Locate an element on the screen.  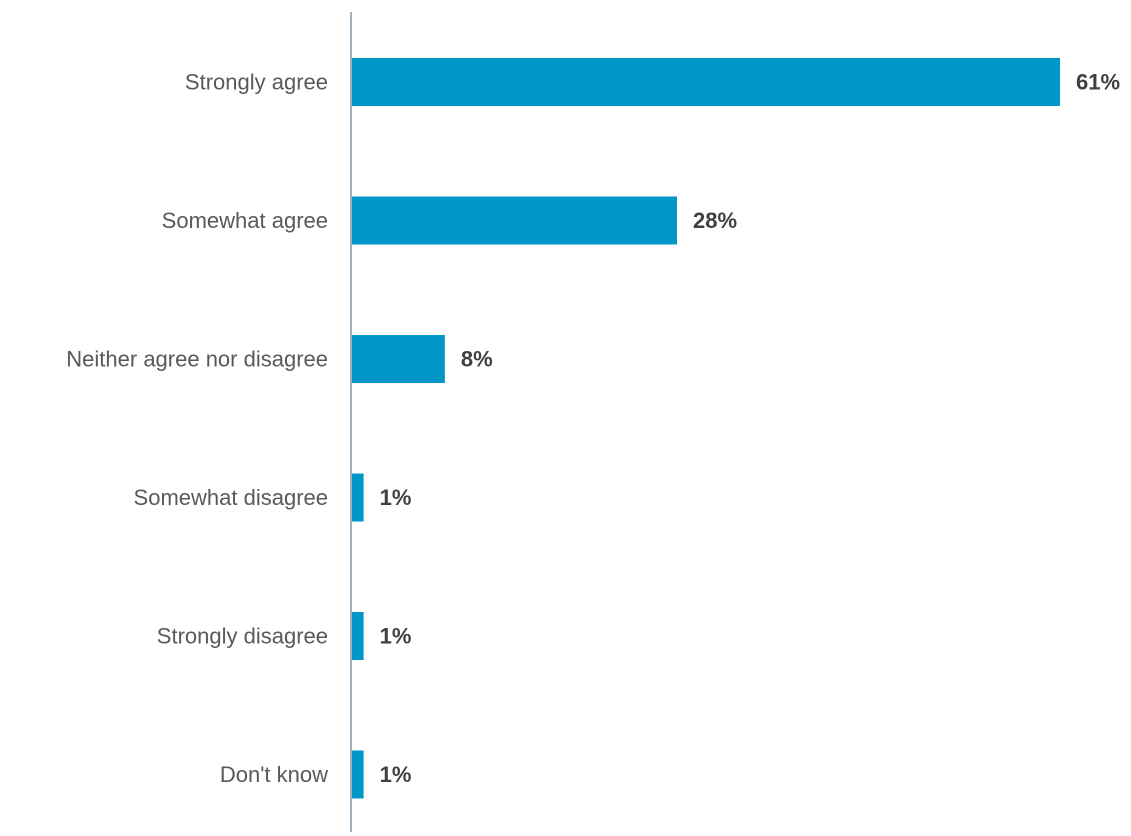
category-label: Don't know is located at coordinates (274, 774).